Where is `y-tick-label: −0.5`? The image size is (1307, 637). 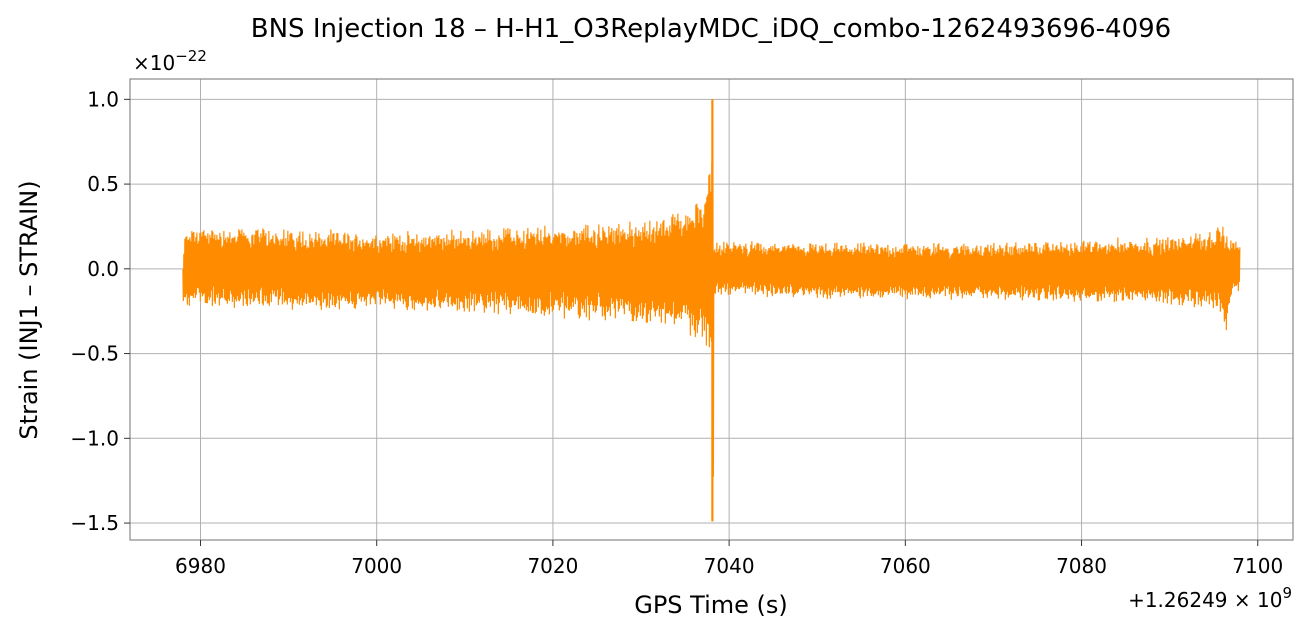 y-tick-label: −0.5 is located at coordinates (94, 354).